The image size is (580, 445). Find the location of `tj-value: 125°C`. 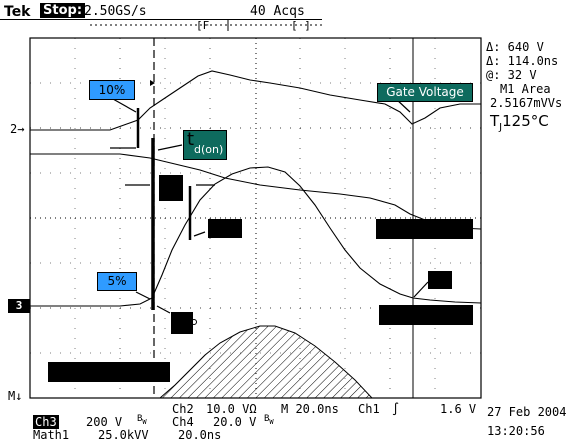

tj-value: 125°C is located at coordinates (525, 121).